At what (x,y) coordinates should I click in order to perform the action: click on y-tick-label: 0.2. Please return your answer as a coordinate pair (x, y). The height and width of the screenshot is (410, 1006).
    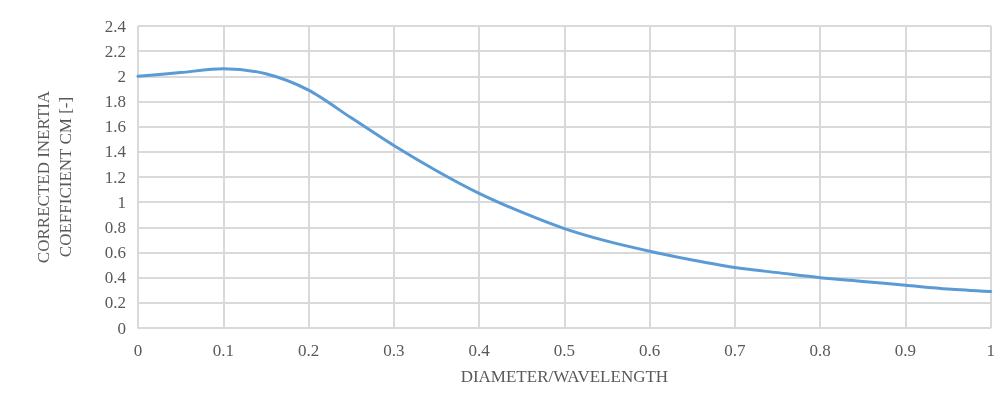
    Looking at the image, I should click on (115, 303).